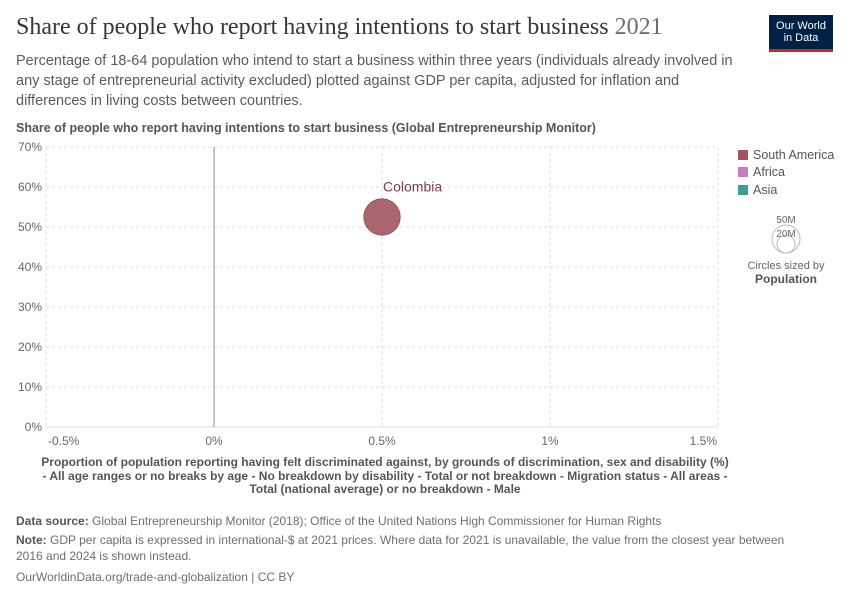 Image resolution: width=850 pixels, height=600 pixels. What do you see at coordinates (31, 540) in the screenshot?
I see `note-label: Note:` at bounding box center [31, 540].